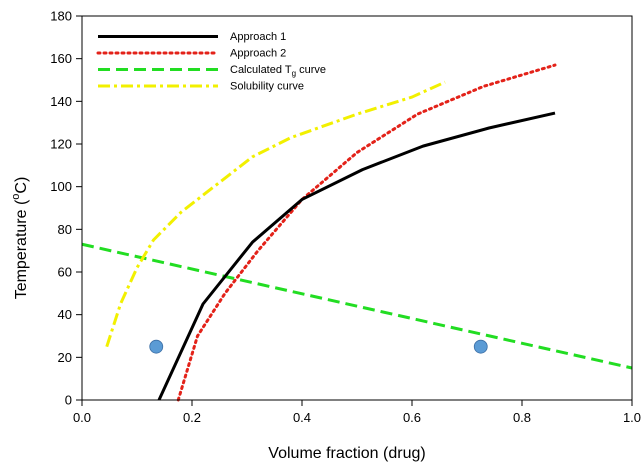  Describe the element at coordinates (65, 272) in the screenshot. I see `y-tick-label: 60` at that location.